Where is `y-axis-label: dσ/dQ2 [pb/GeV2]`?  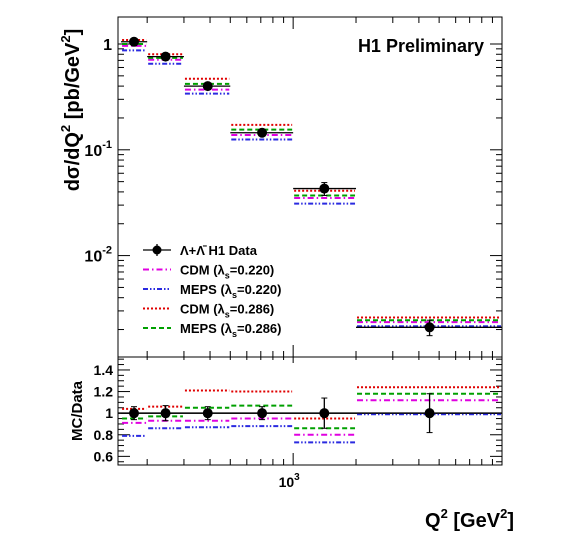 y-axis-label: dσ/dQ2 [pb/GeV2] is located at coordinates (71, 110).